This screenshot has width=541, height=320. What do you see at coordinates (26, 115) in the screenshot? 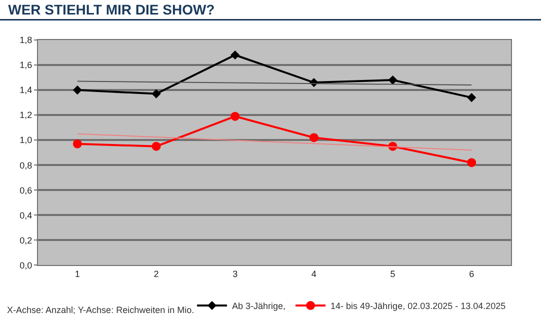
I see `y-tick-label: 1,2` at bounding box center [26, 115].